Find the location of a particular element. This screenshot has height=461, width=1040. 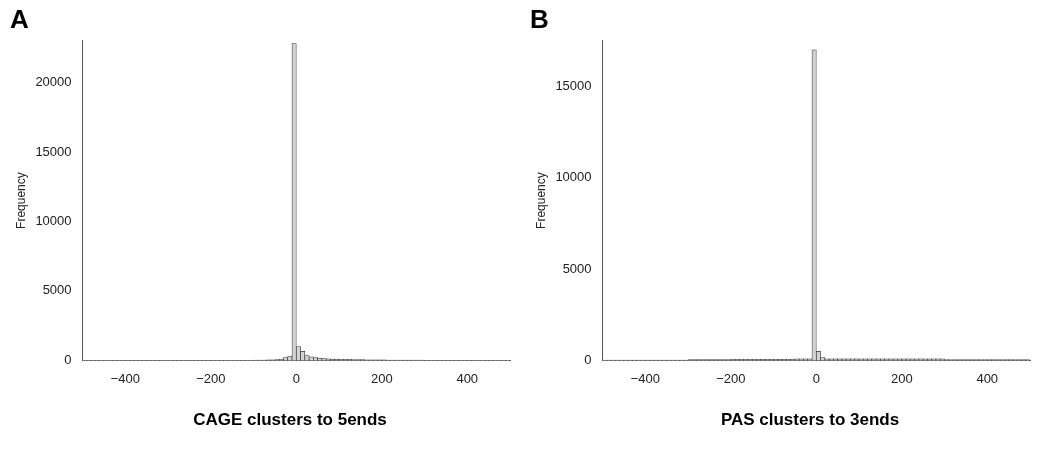

text: A is located at coordinates (19, 19).